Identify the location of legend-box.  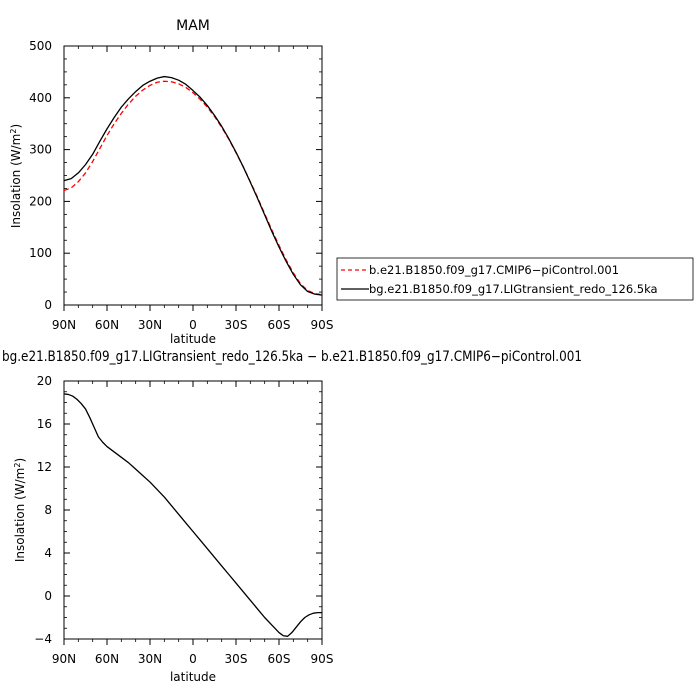
(515, 279).